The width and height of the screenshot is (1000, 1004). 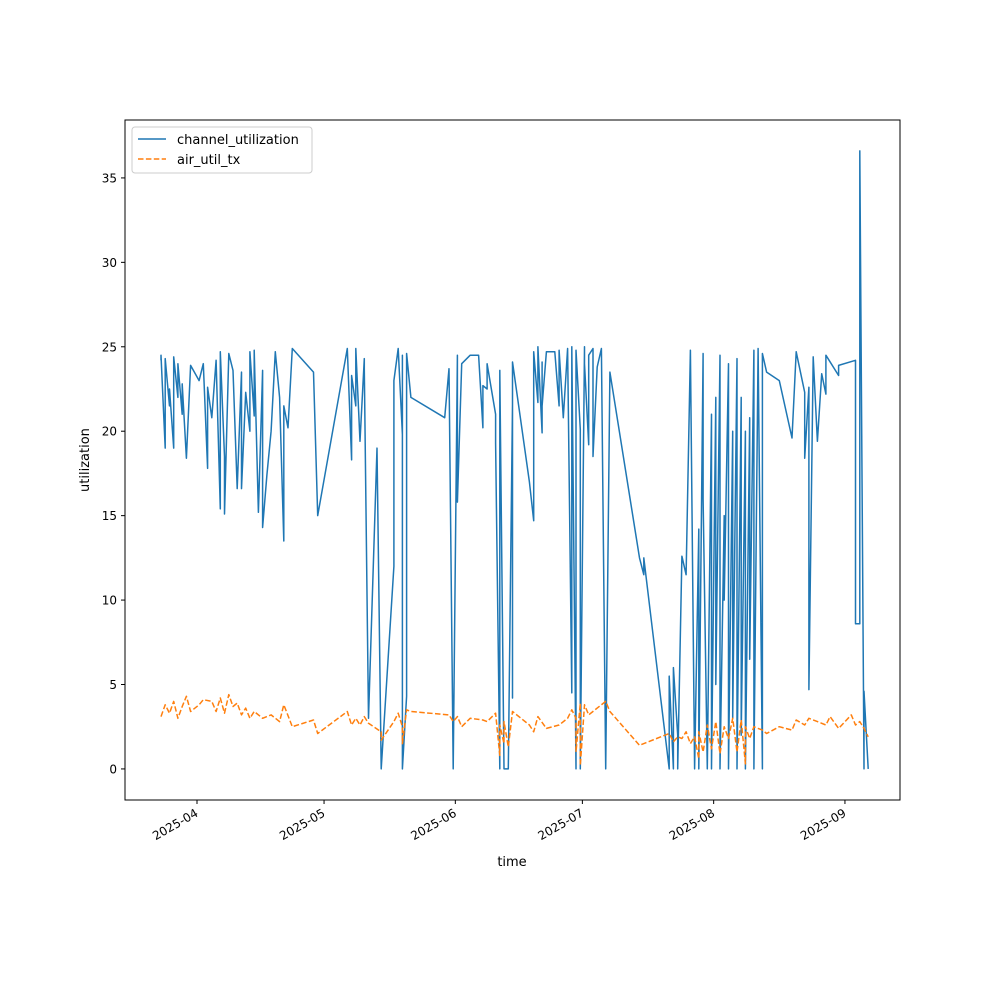 I want to click on legend: channel_utilization air_util_tx, so click(x=222, y=150).